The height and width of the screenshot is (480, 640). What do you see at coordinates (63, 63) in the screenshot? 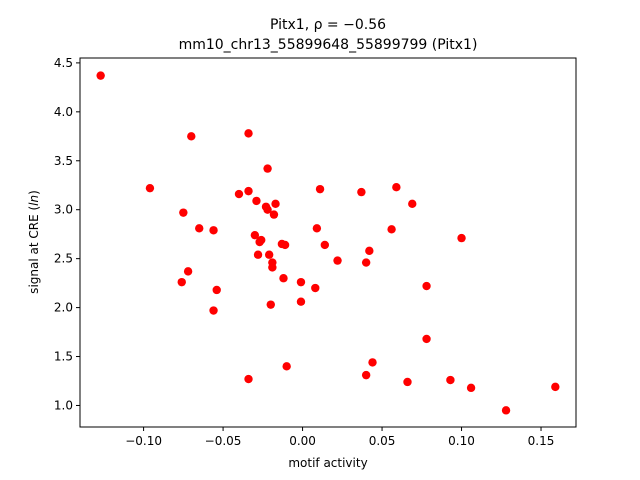
I see `y-tick-label: 4.5` at bounding box center [63, 63].